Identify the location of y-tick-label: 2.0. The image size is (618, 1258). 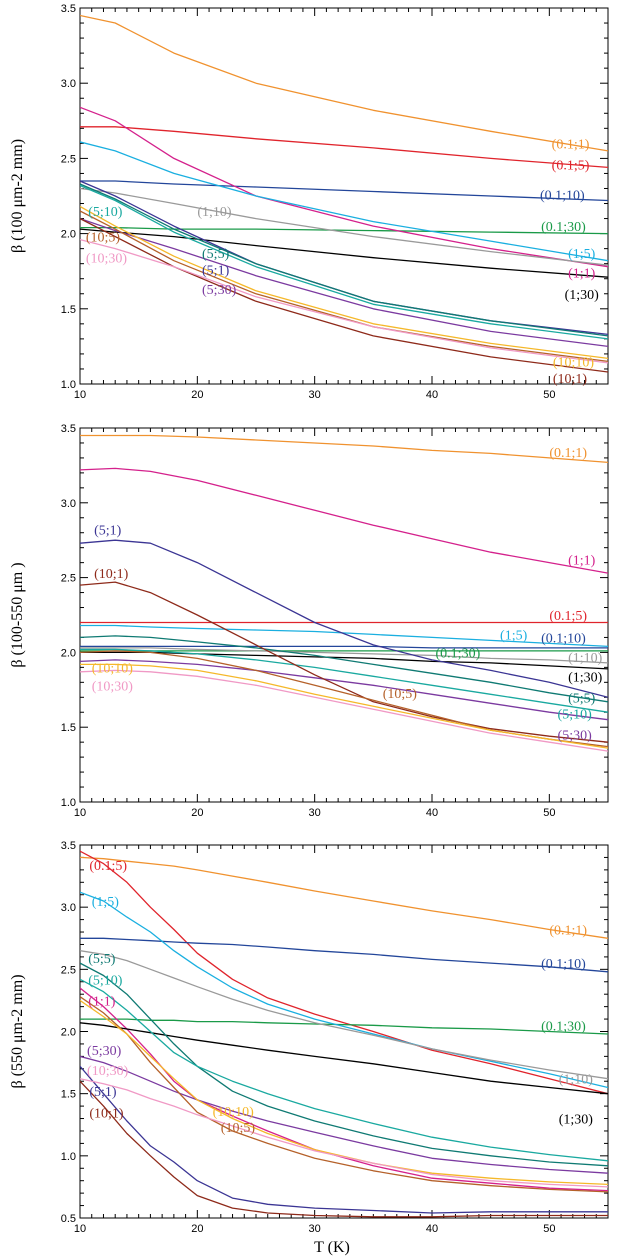
(68, 1033).